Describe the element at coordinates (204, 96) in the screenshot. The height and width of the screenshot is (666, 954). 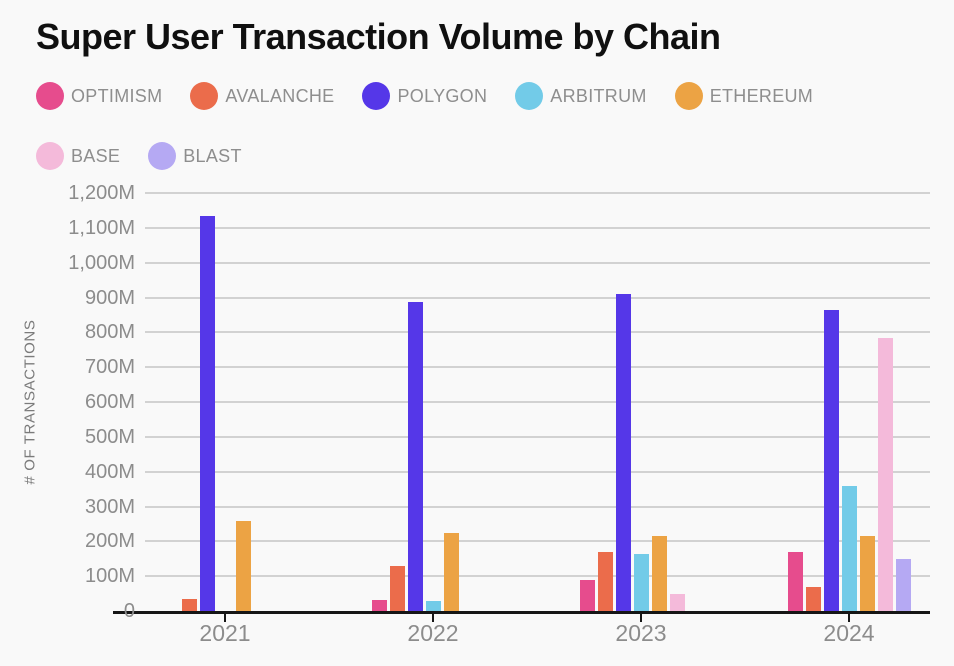
I see `legend-swatch-avalanche-icon` at that location.